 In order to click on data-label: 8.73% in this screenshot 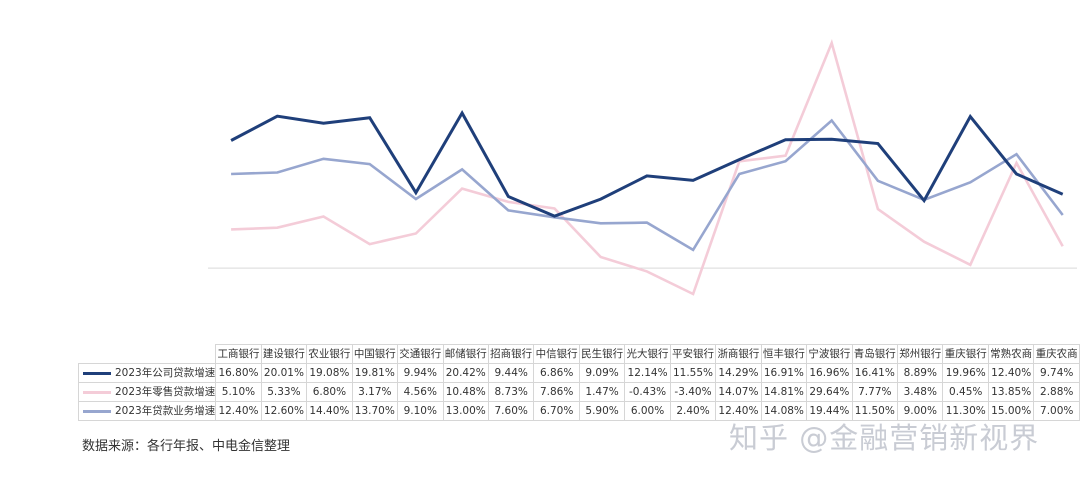, I will do `click(511, 392)`.